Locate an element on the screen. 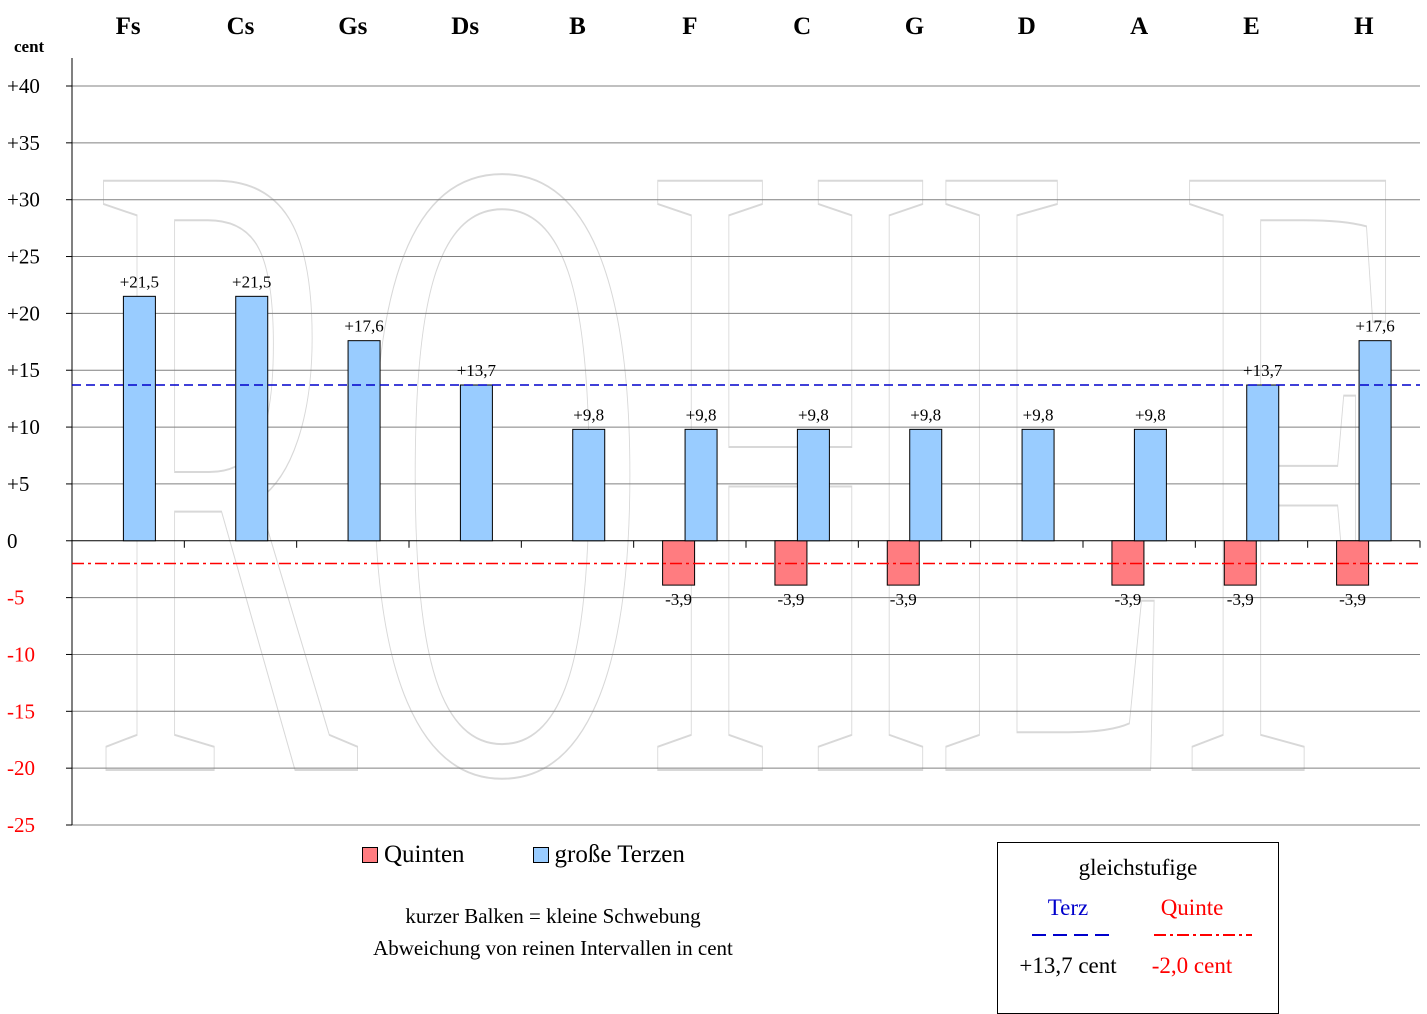 The image size is (1427, 1014). y-tick-label: +10 is located at coordinates (23, 427).